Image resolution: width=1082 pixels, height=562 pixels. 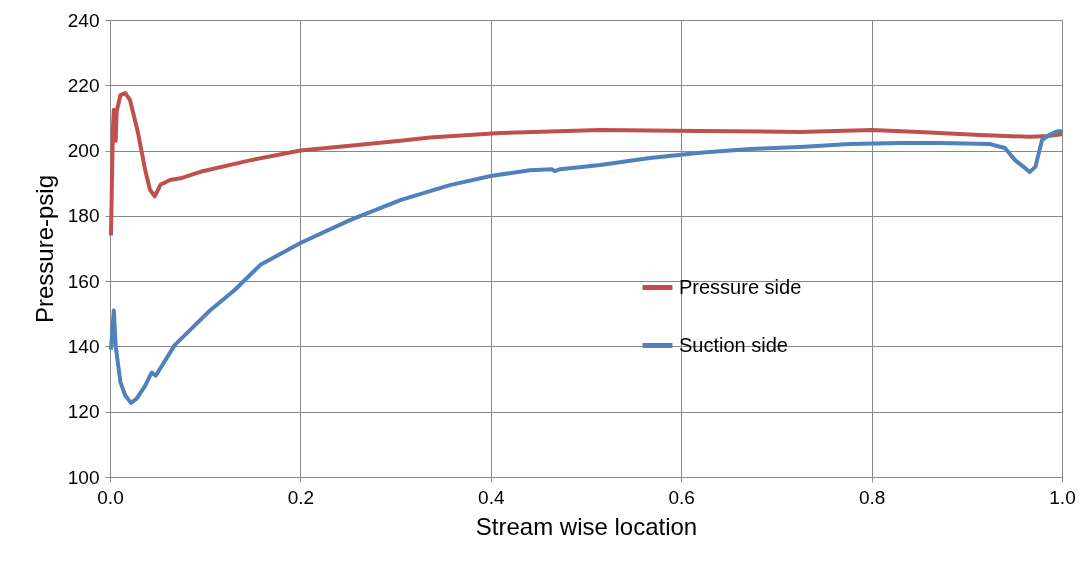 What do you see at coordinates (83, 477) in the screenshot?
I see `y-tick-label: 100` at bounding box center [83, 477].